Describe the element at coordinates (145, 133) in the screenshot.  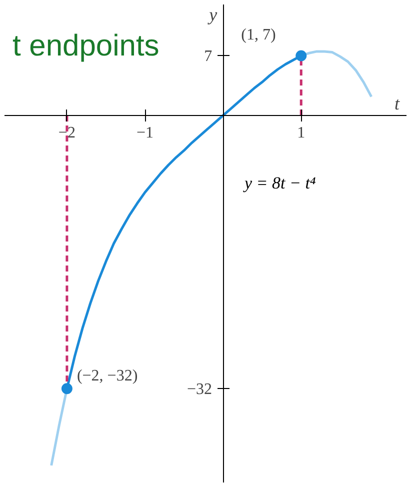
I see `x-tick-label: −1` at that location.